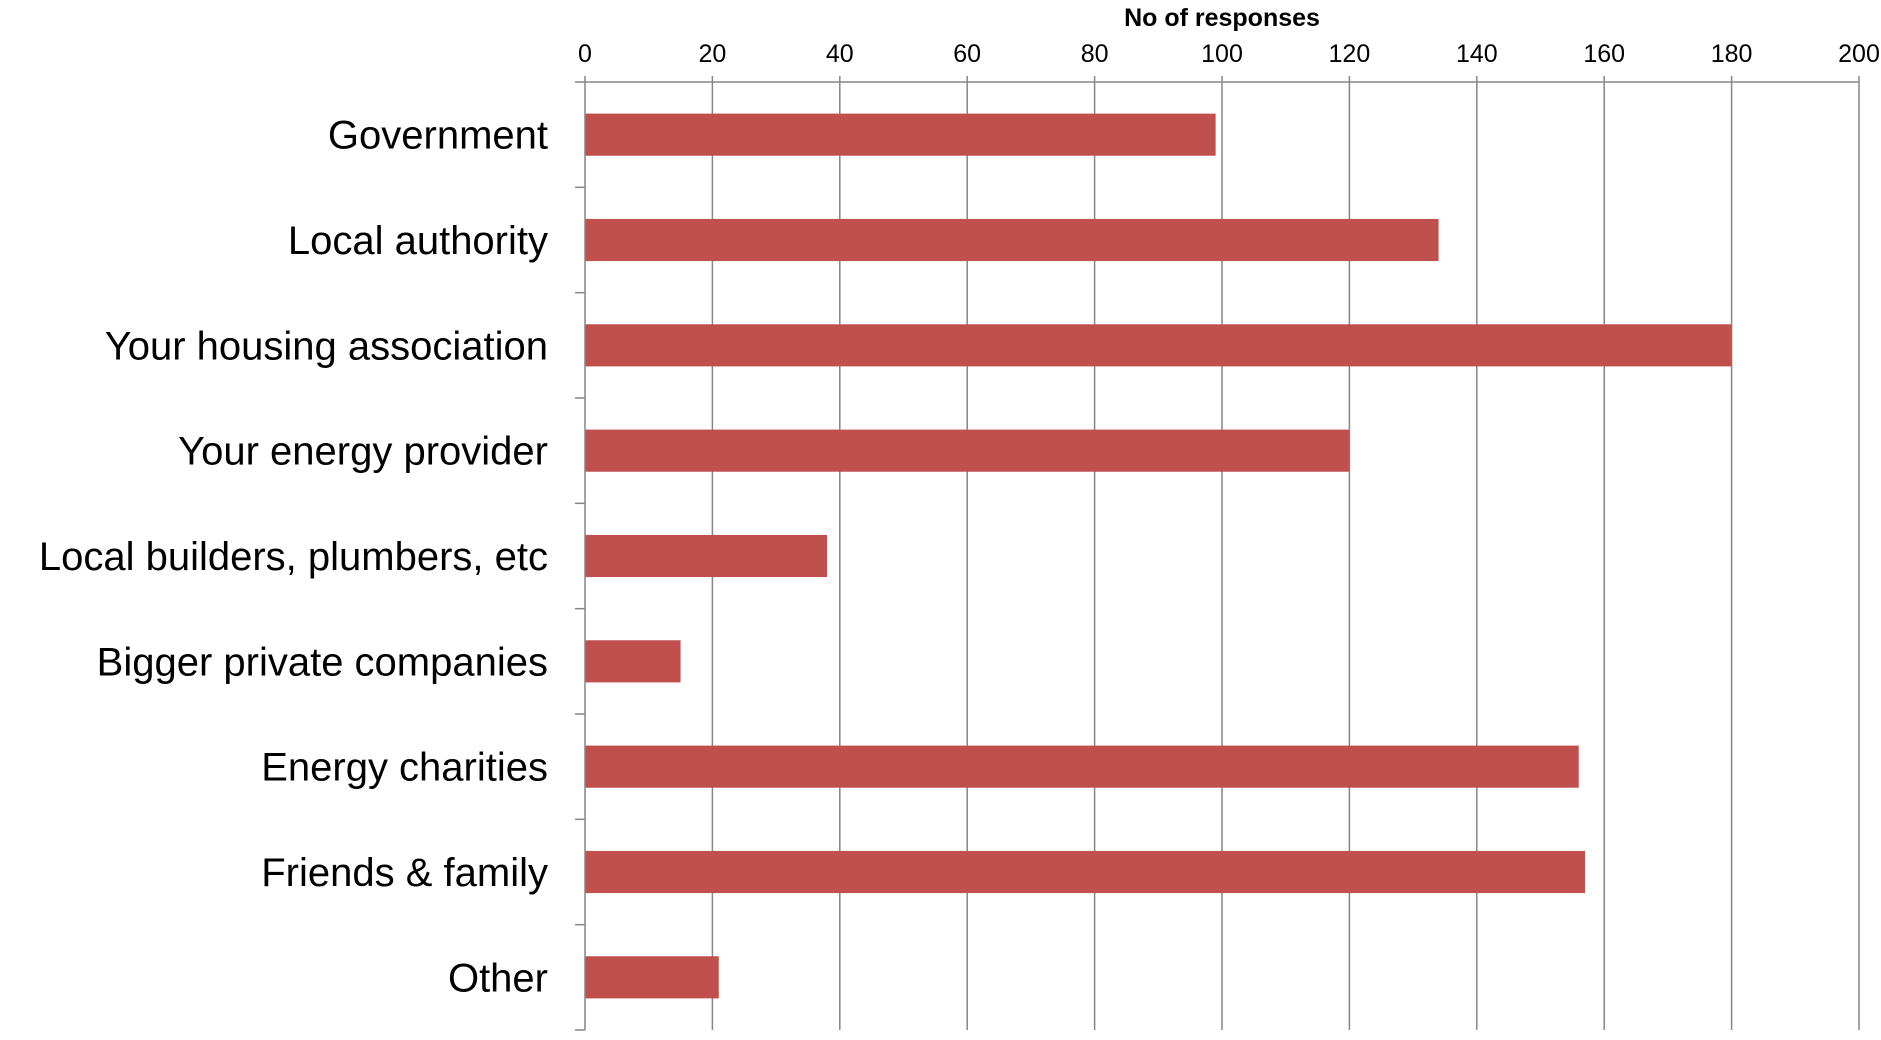 The height and width of the screenshot is (1040, 1881). I want to click on x-tick-label-60: 60, so click(967, 54).